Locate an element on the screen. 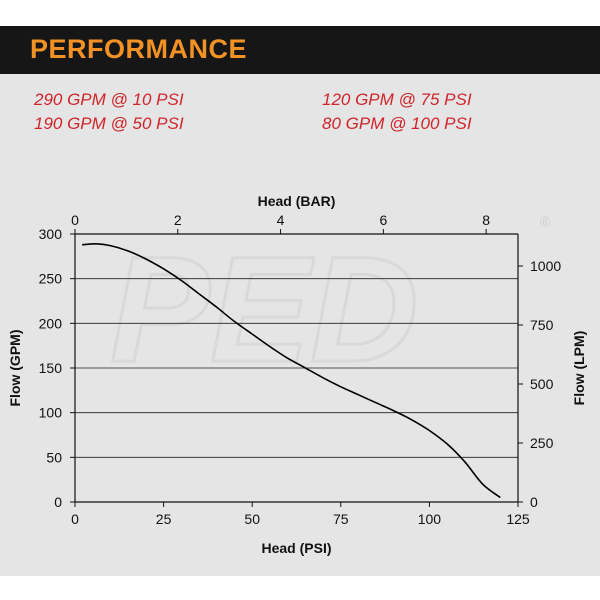 This screenshot has width=600, height=600. banner-title: PERFORMANCE is located at coordinates (139, 49).